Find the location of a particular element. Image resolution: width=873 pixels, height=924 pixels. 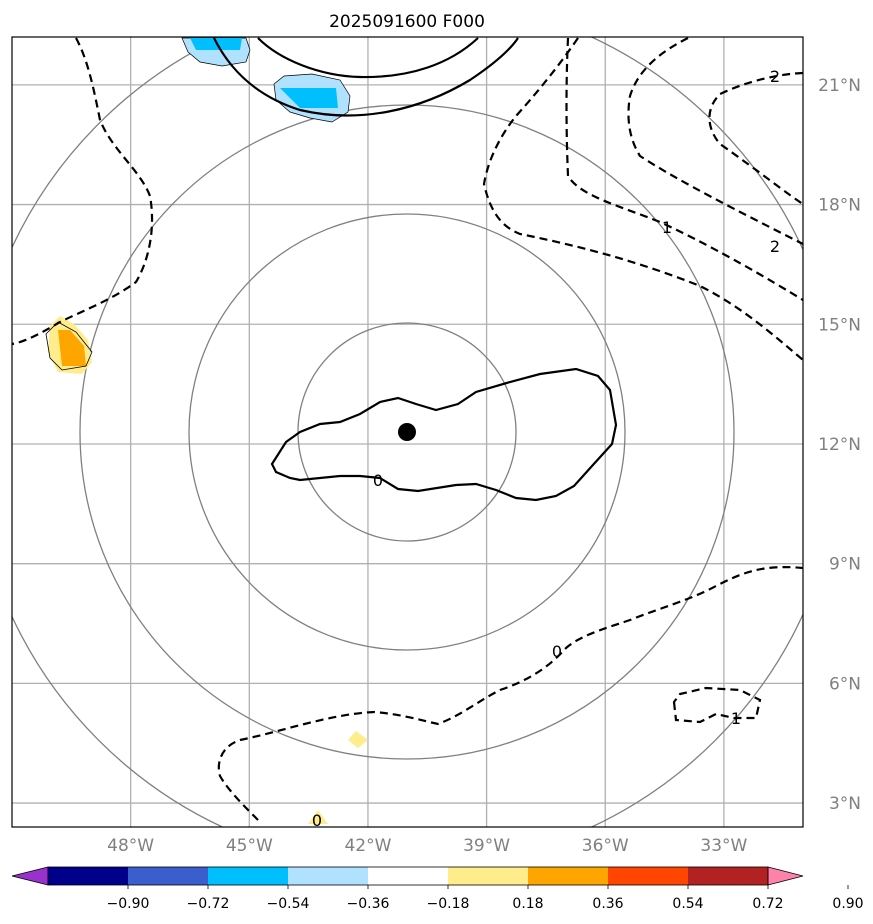

colorbar-extend-high is located at coordinates (785, 876).